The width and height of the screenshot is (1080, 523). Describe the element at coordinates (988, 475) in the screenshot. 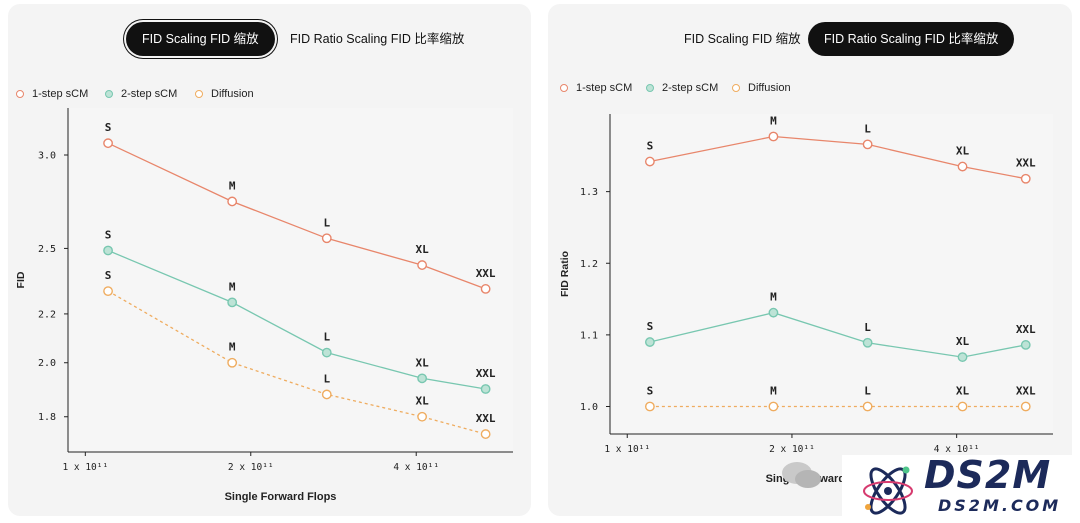

I see `watermark-title: DS2M` at that location.